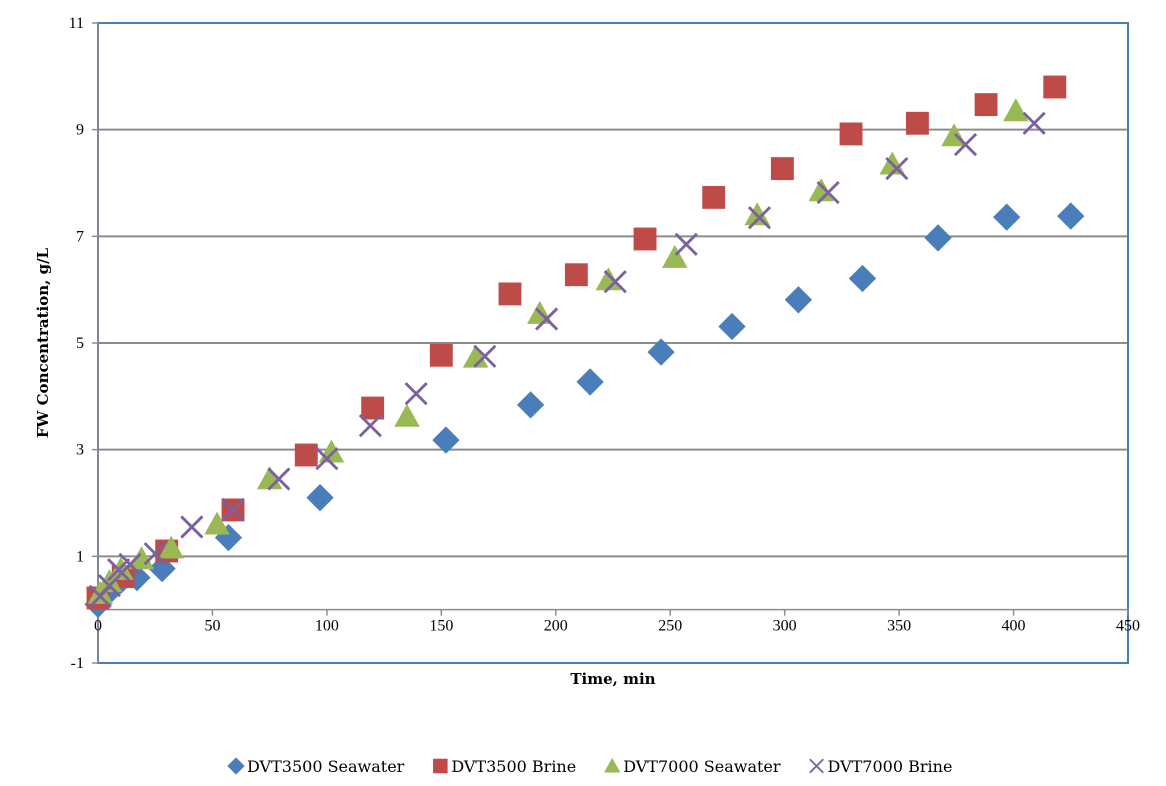 The width and height of the screenshot is (1166, 786). I want to click on legend-label: DVT3500 Seawater, so click(326, 766).